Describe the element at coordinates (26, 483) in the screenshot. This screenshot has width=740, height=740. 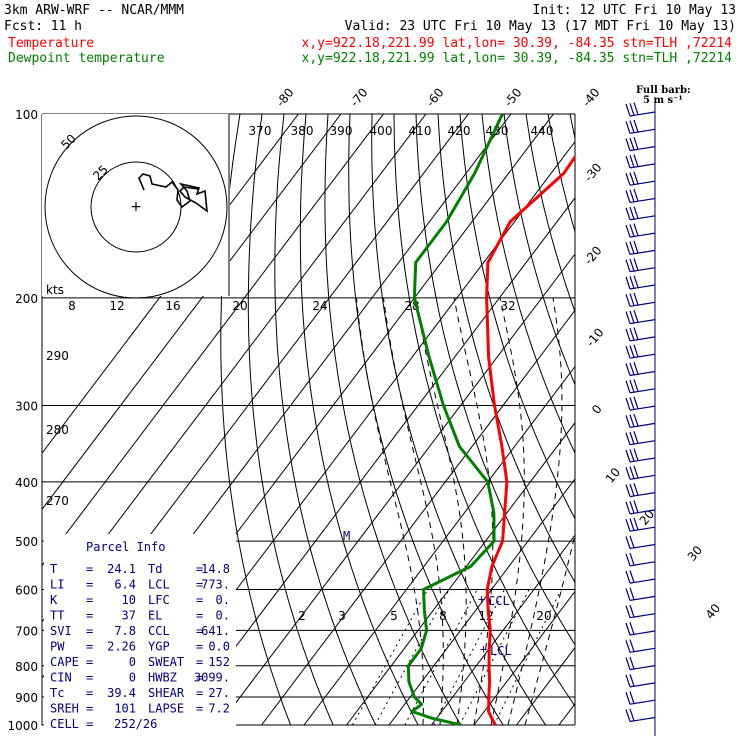
I see `isobar-label: 400` at that location.